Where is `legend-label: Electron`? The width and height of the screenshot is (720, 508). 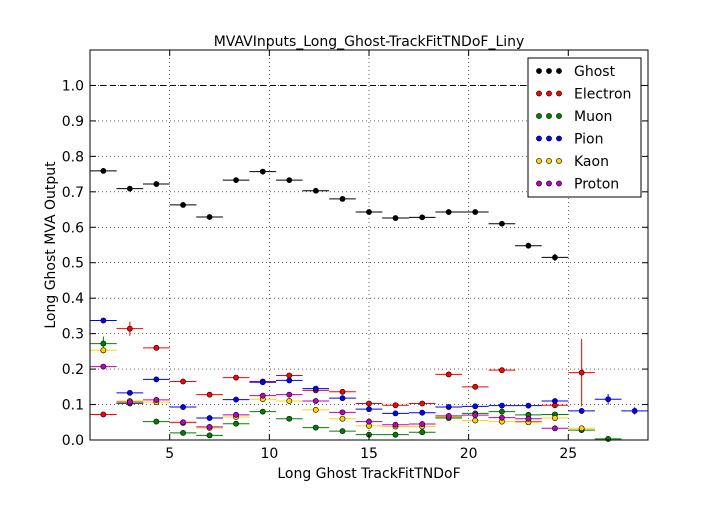
legend-label: Electron is located at coordinates (602, 95).